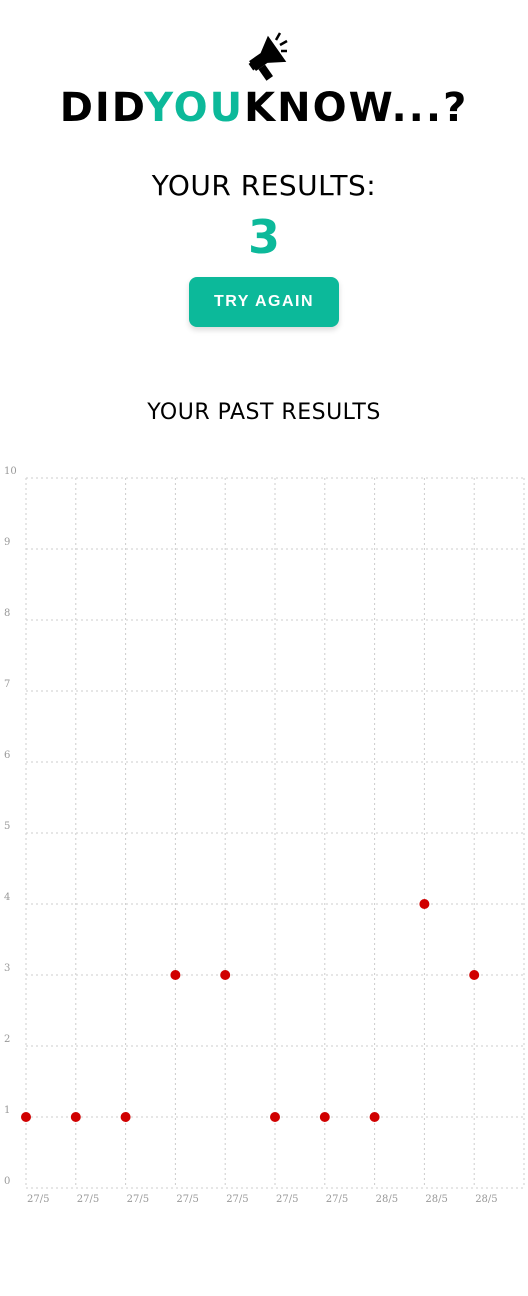  What do you see at coordinates (7, 613) in the screenshot?
I see `y-tick-label: 8` at bounding box center [7, 613].